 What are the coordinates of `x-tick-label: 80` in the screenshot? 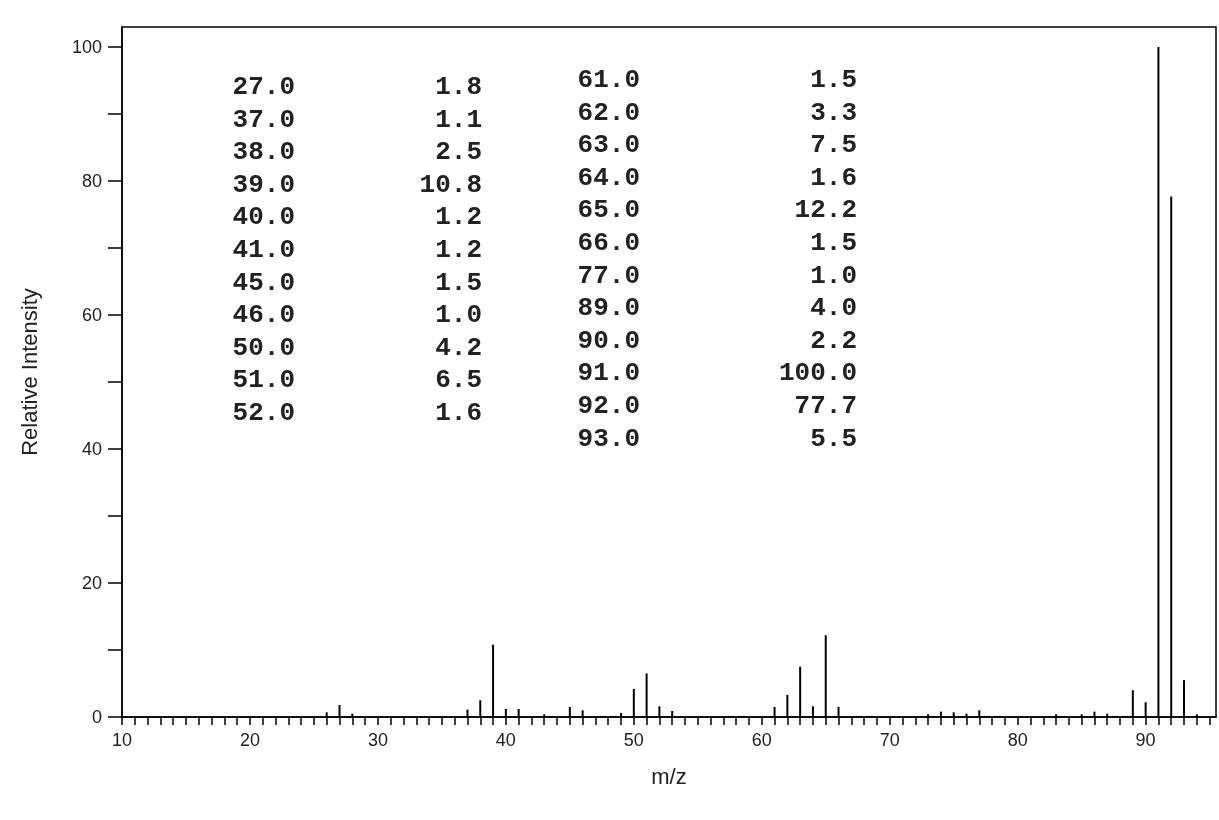 It's located at (1017, 740).